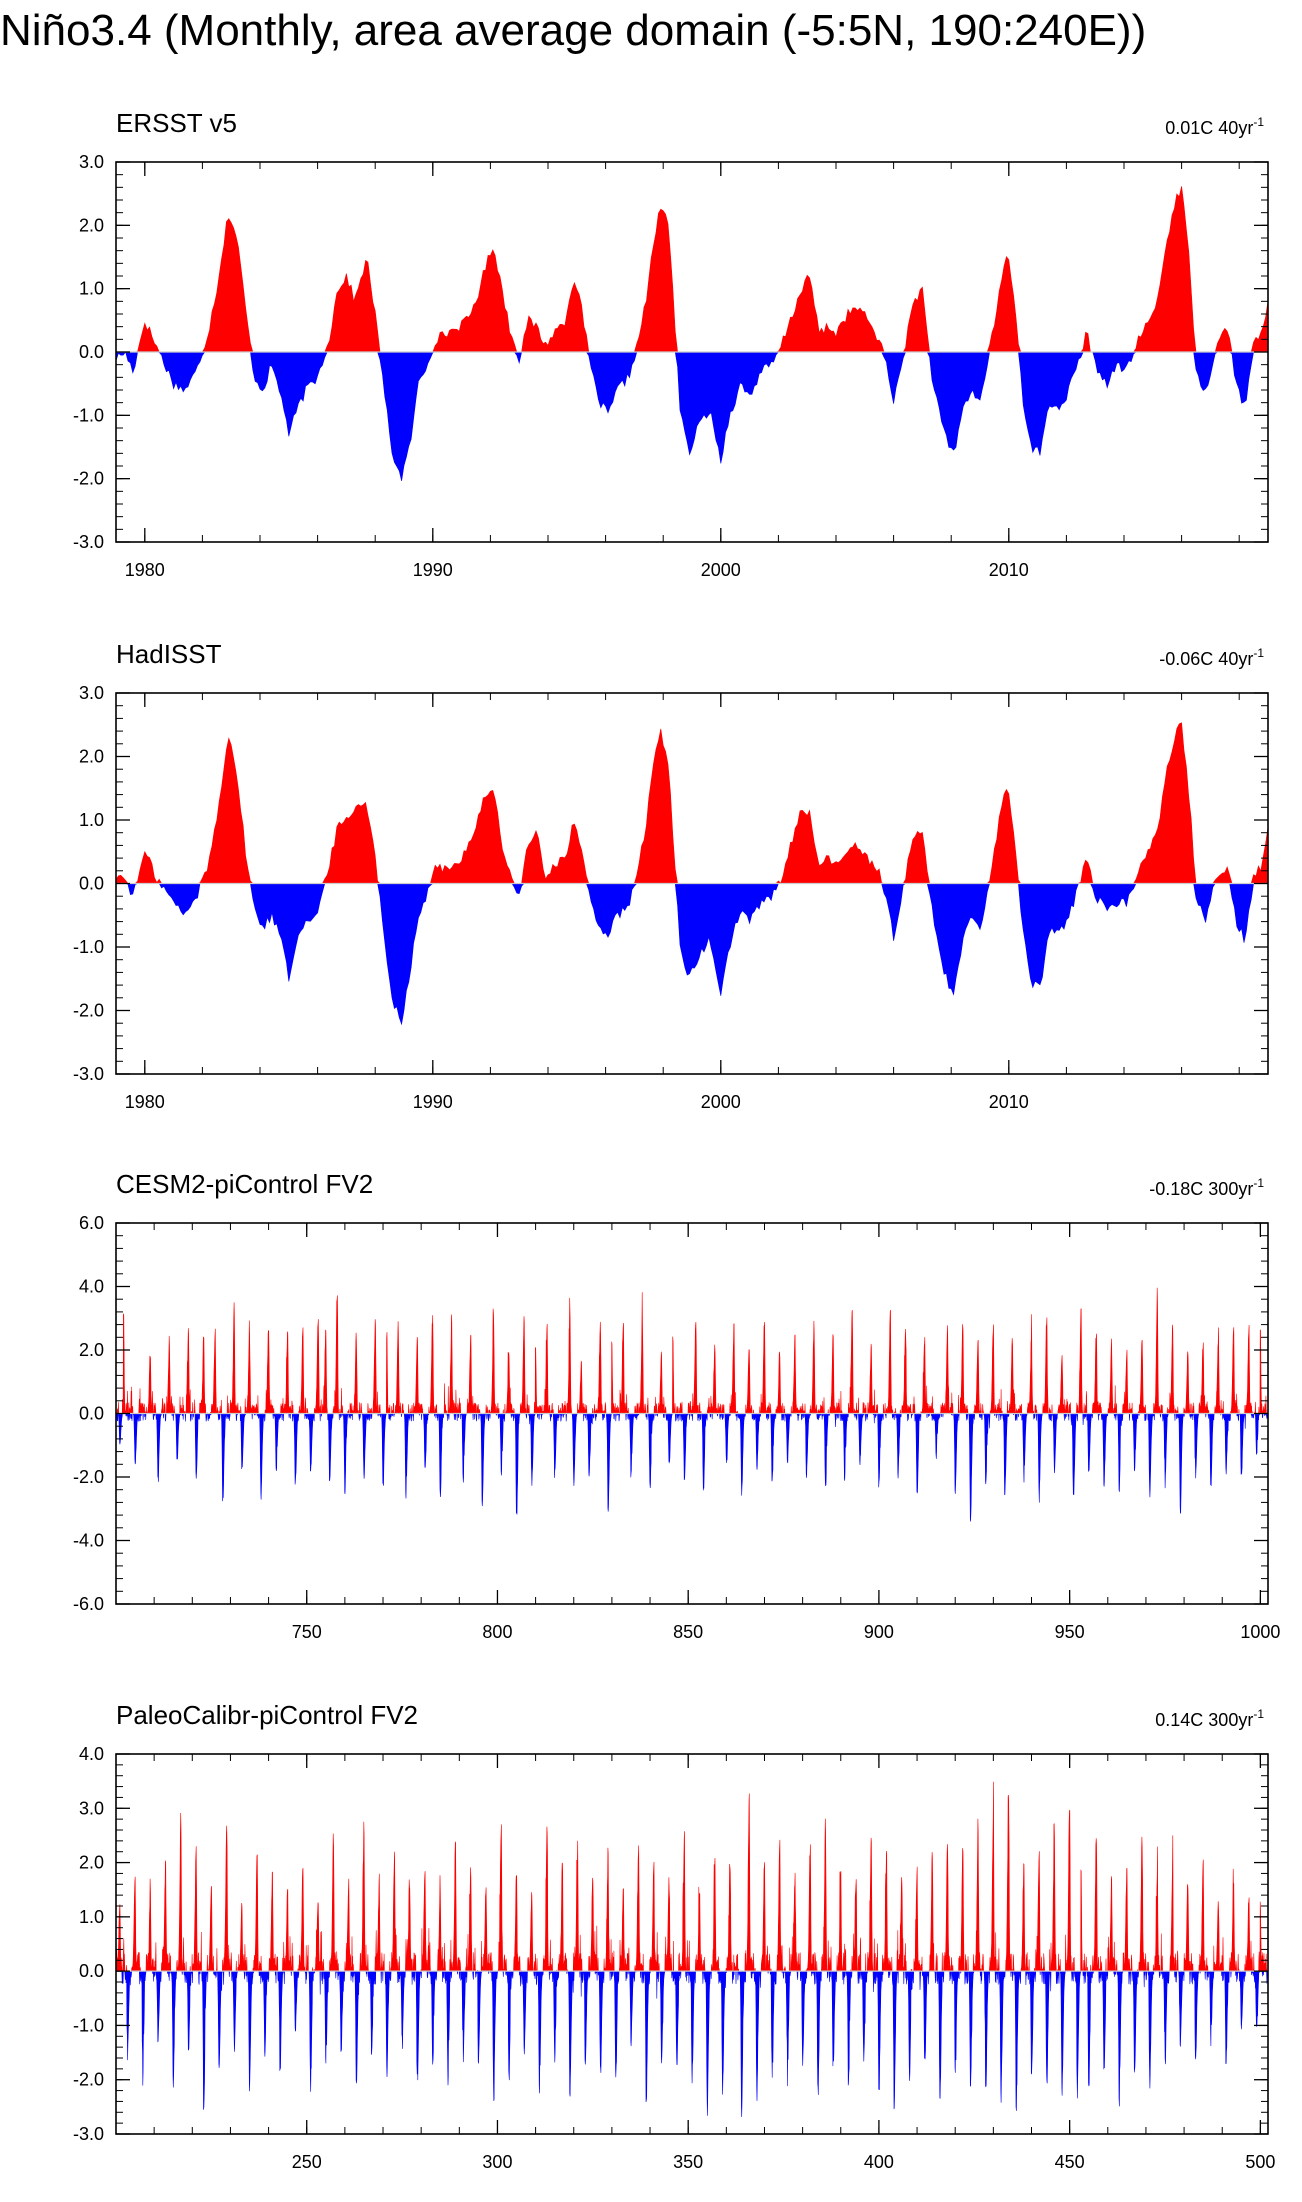  Describe the element at coordinates (1214, 126) in the screenshot. I see `trend-annotation: 0.01C 40yr-1` at that location.